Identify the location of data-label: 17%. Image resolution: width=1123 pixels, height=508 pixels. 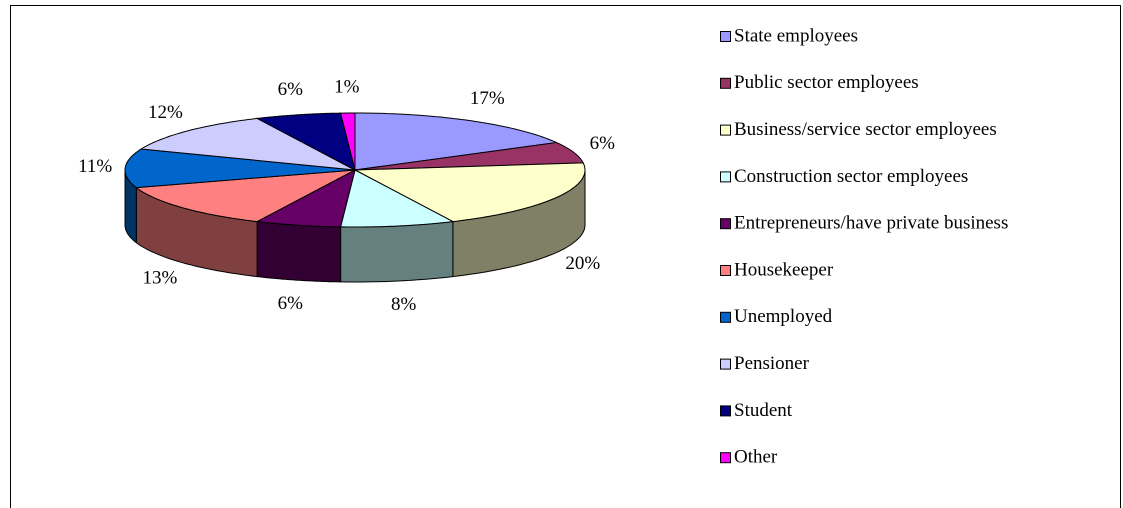
(487, 98).